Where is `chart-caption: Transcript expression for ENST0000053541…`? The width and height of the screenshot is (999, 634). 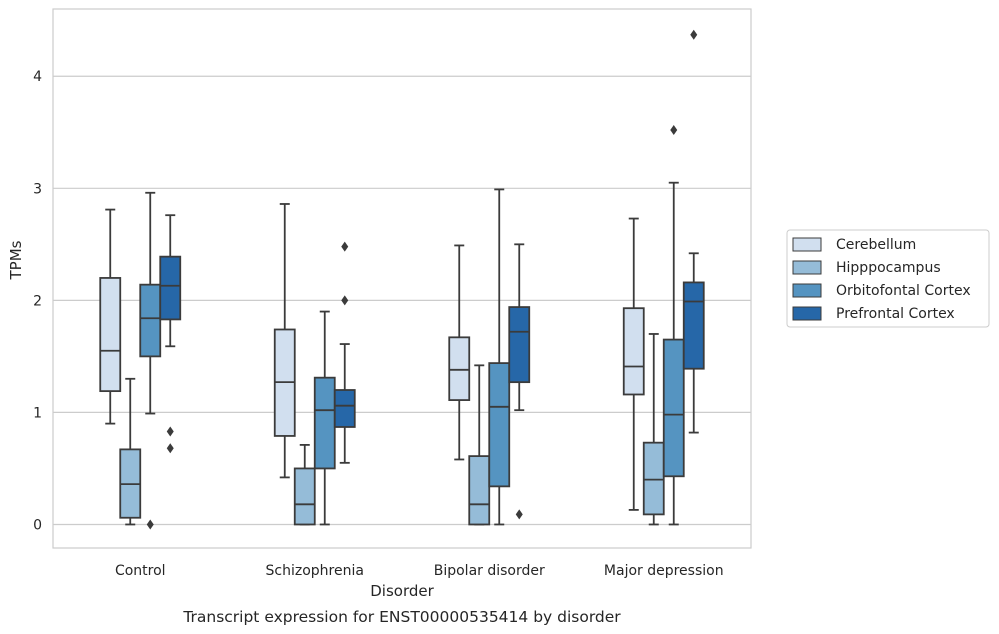
chart-caption: Transcript expression for ENST0000053541… is located at coordinates (401, 617).